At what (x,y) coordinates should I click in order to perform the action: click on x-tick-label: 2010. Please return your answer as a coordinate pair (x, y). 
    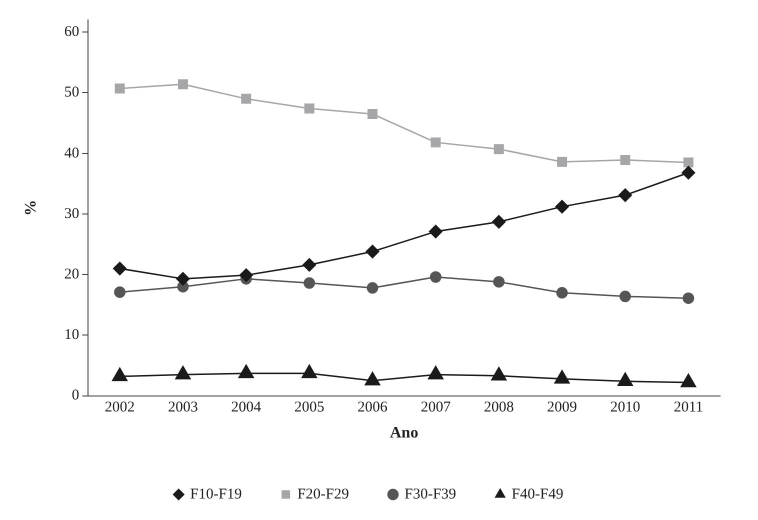
    Looking at the image, I should click on (625, 408).